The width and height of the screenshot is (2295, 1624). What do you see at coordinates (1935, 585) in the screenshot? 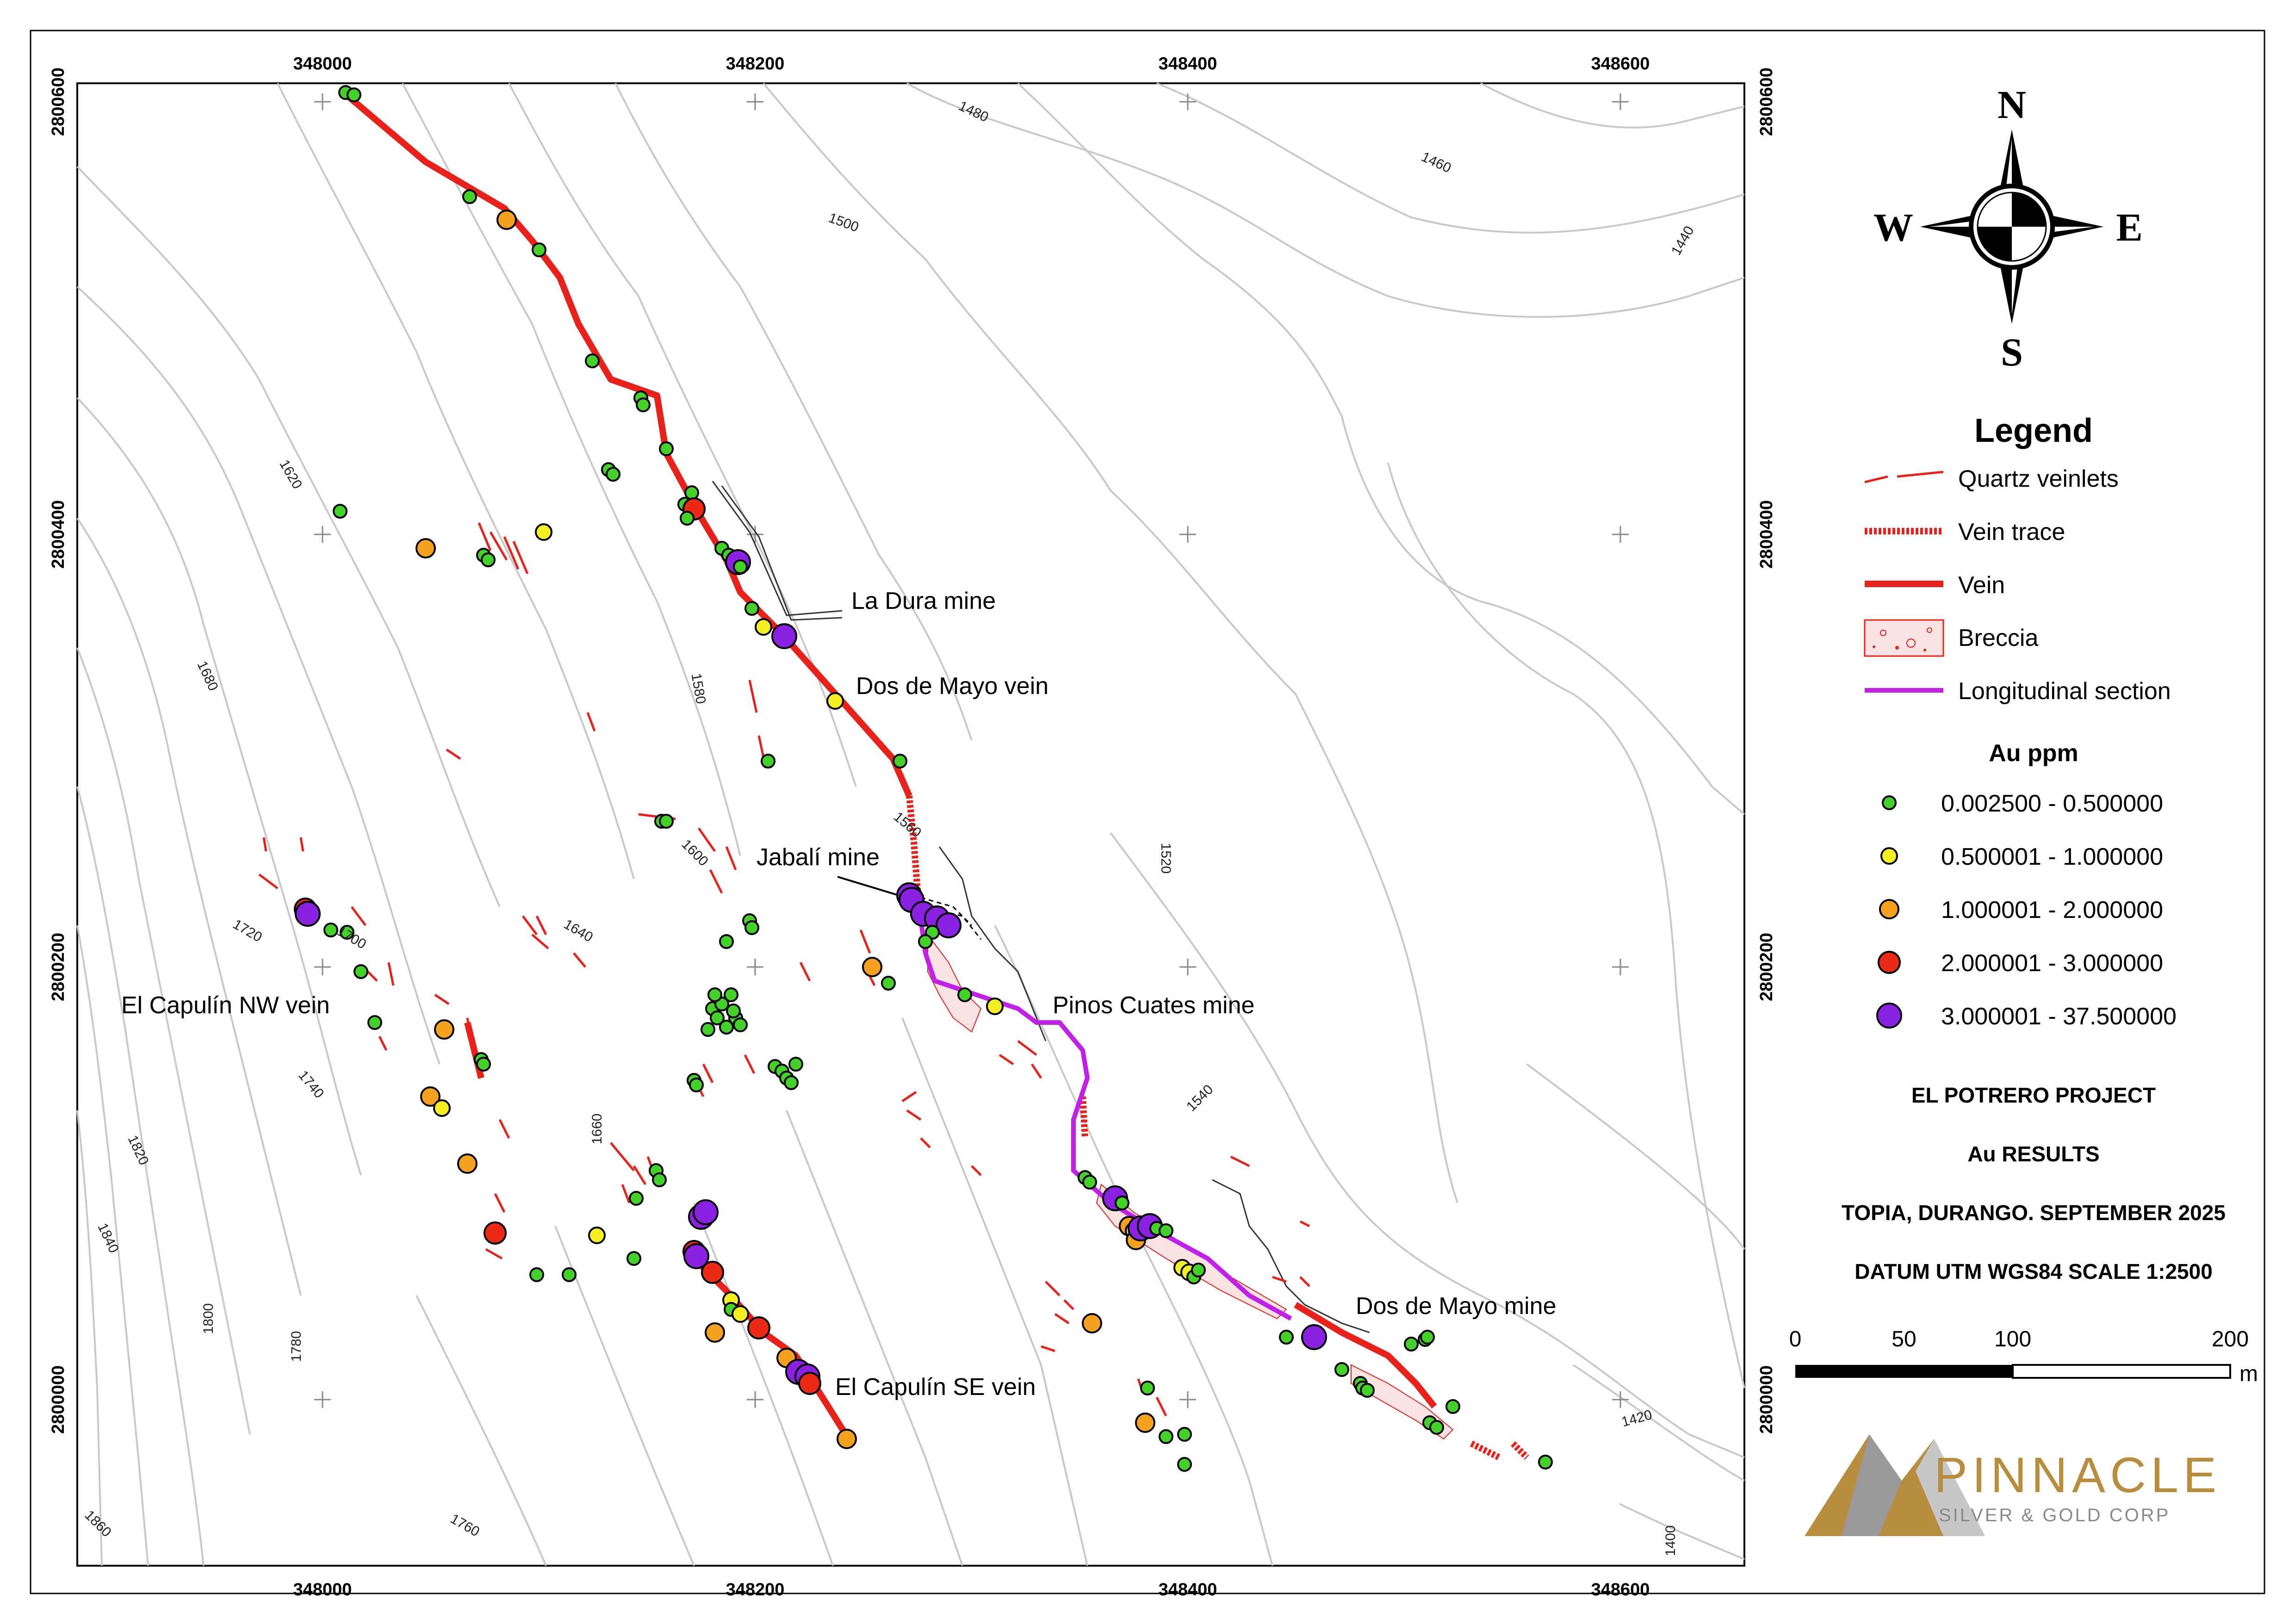
I see `legend-vein: Vein` at bounding box center [1935, 585].